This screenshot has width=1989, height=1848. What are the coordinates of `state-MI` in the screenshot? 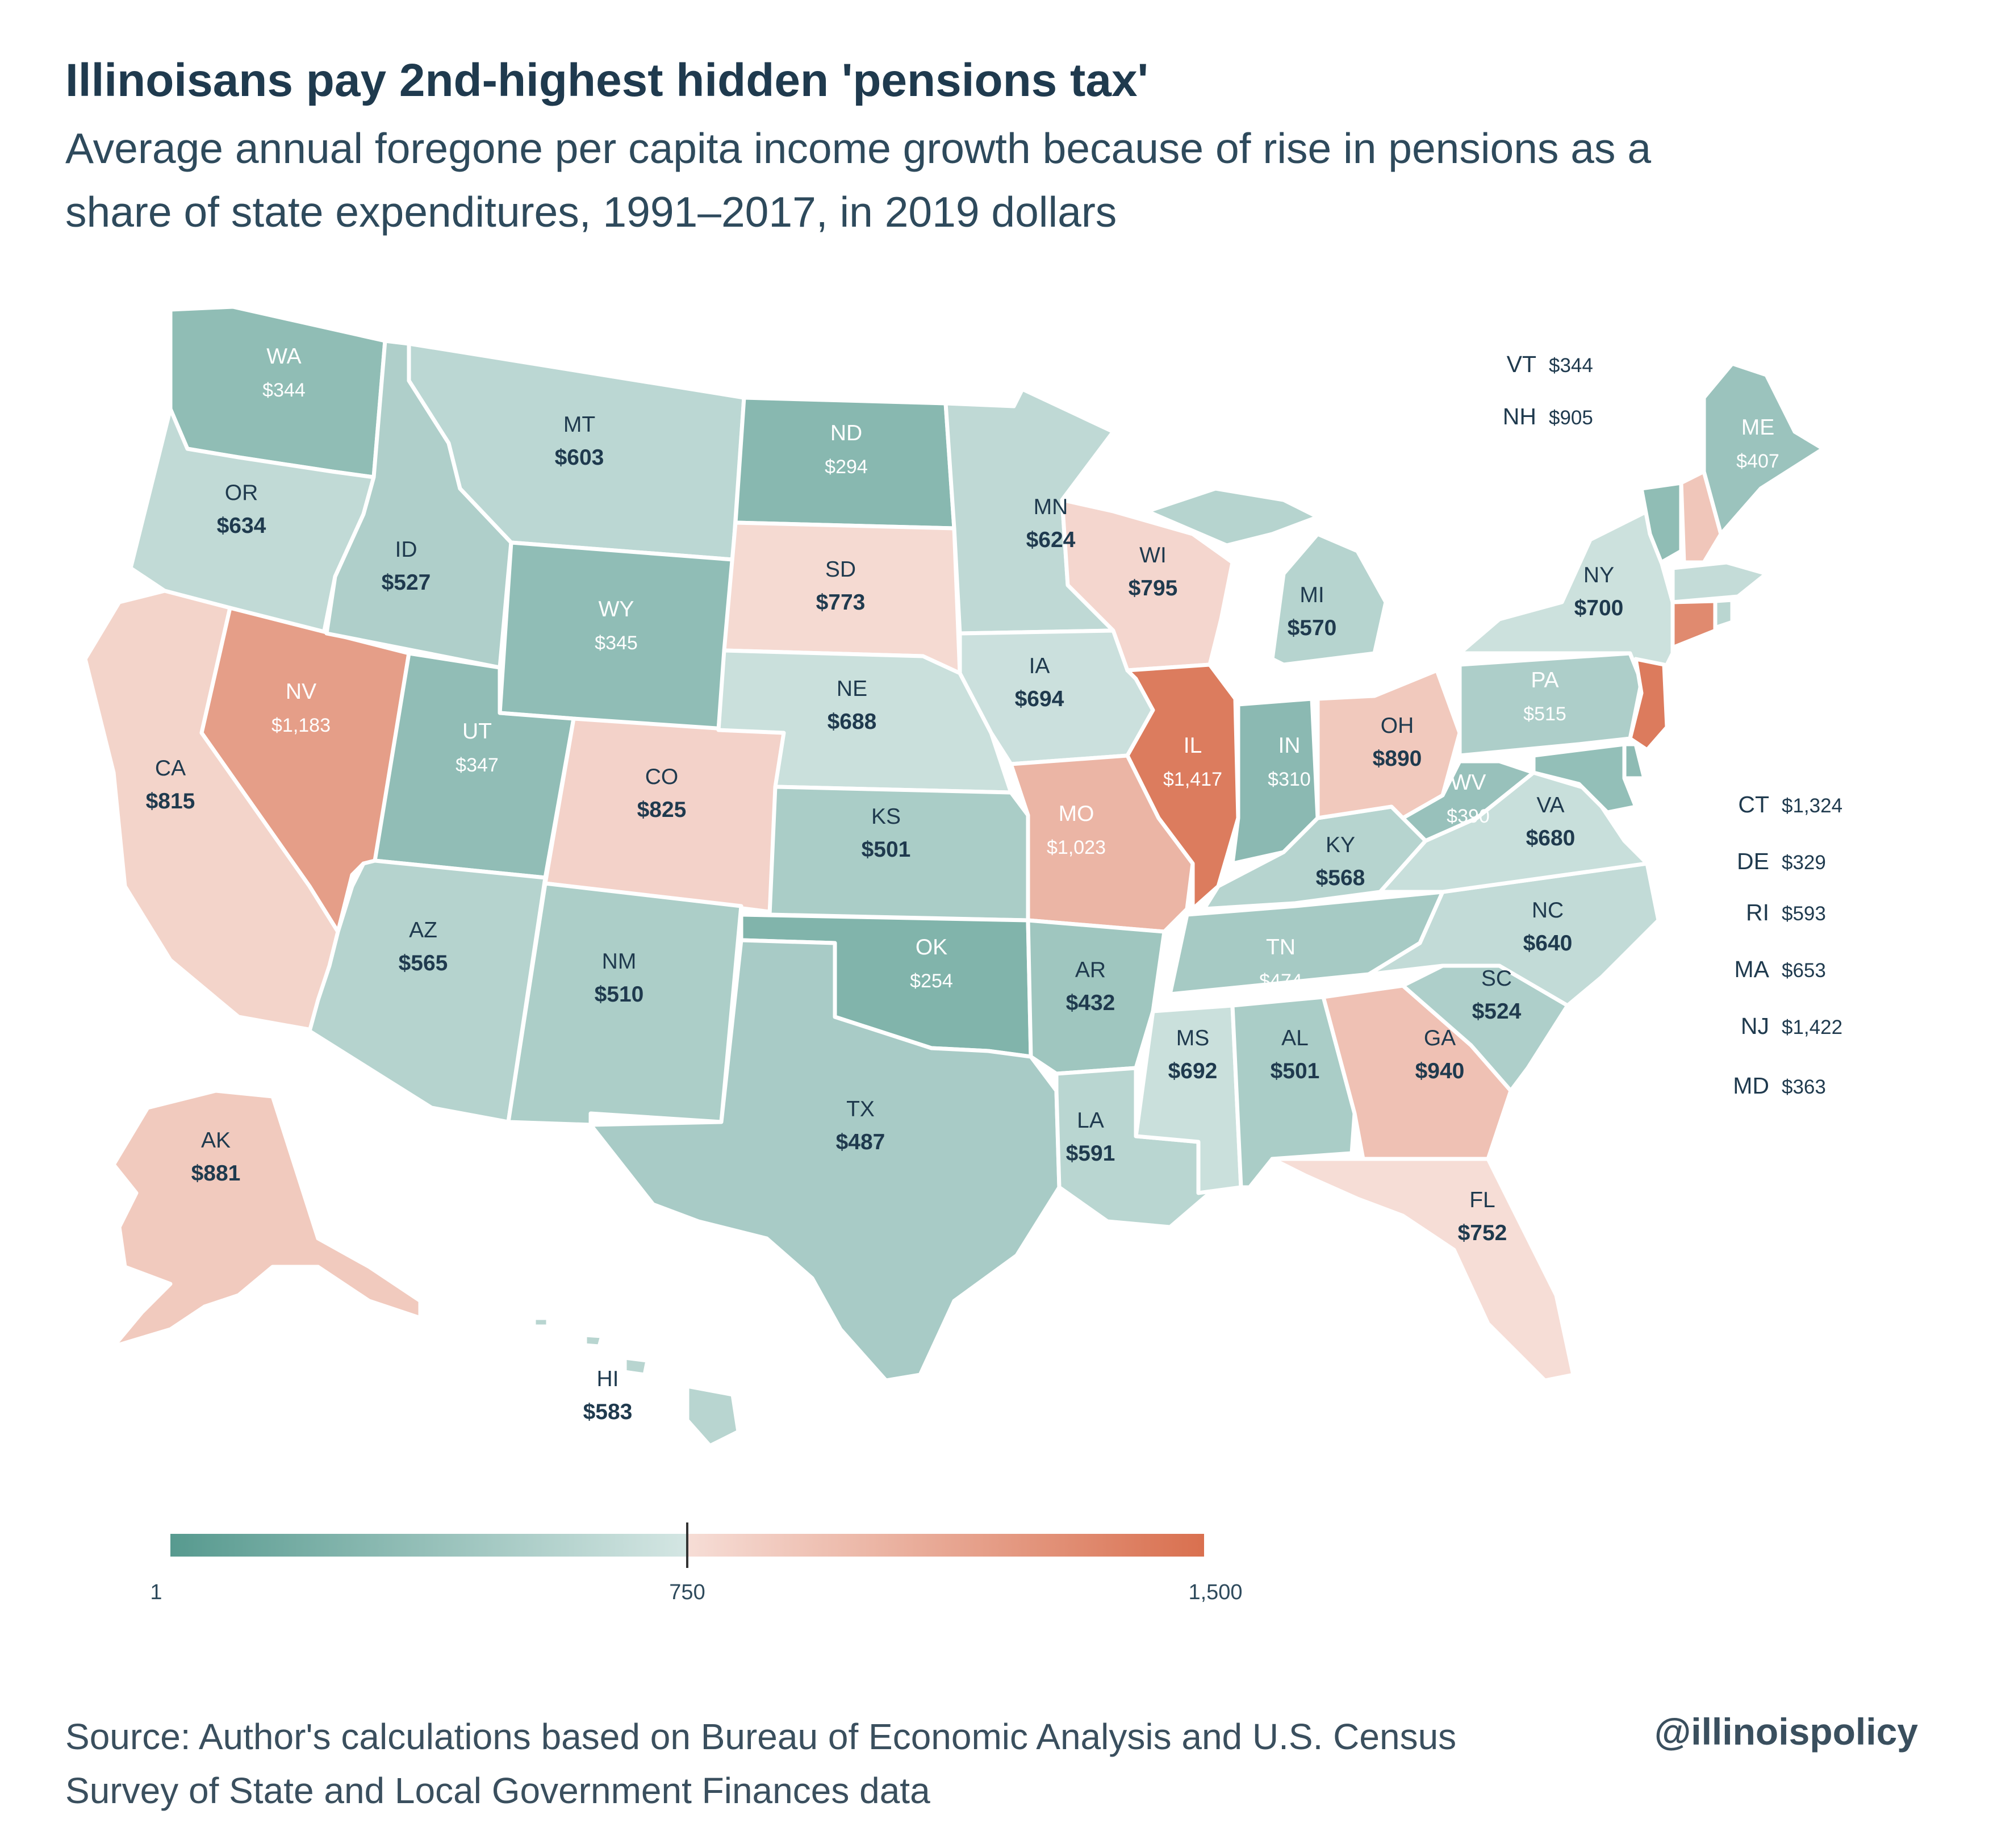 It's located at (1266, 576).